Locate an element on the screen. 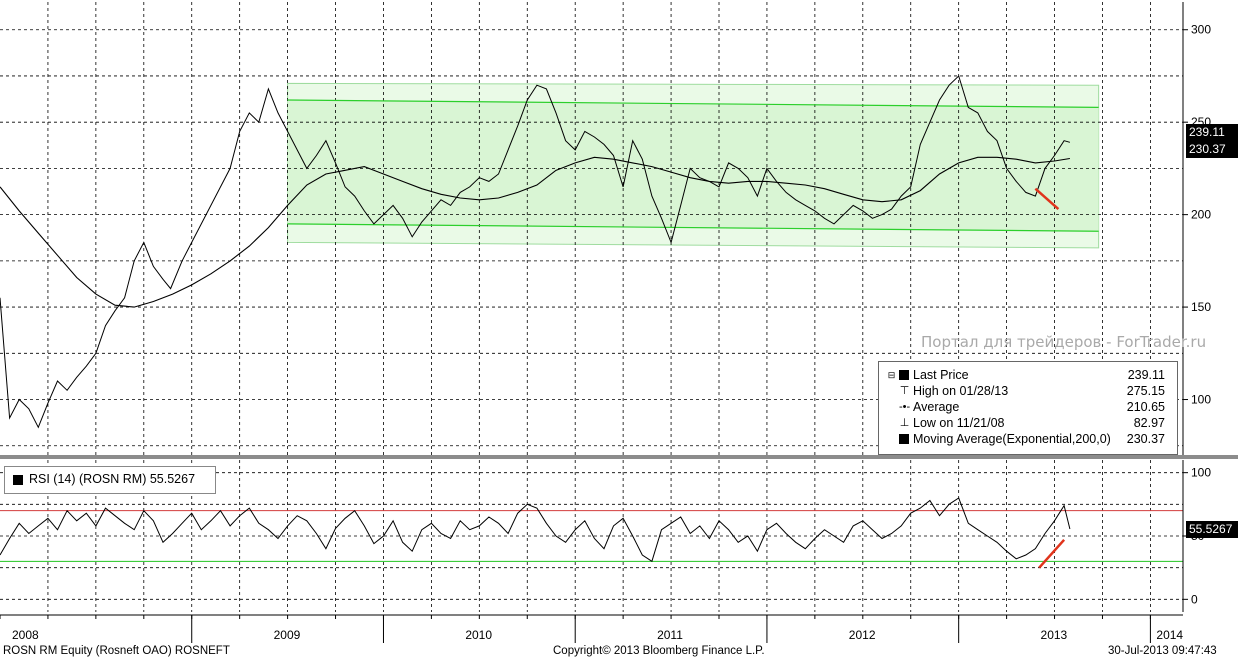  x-tick-label: 2012 is located at coordinates (862, 635).